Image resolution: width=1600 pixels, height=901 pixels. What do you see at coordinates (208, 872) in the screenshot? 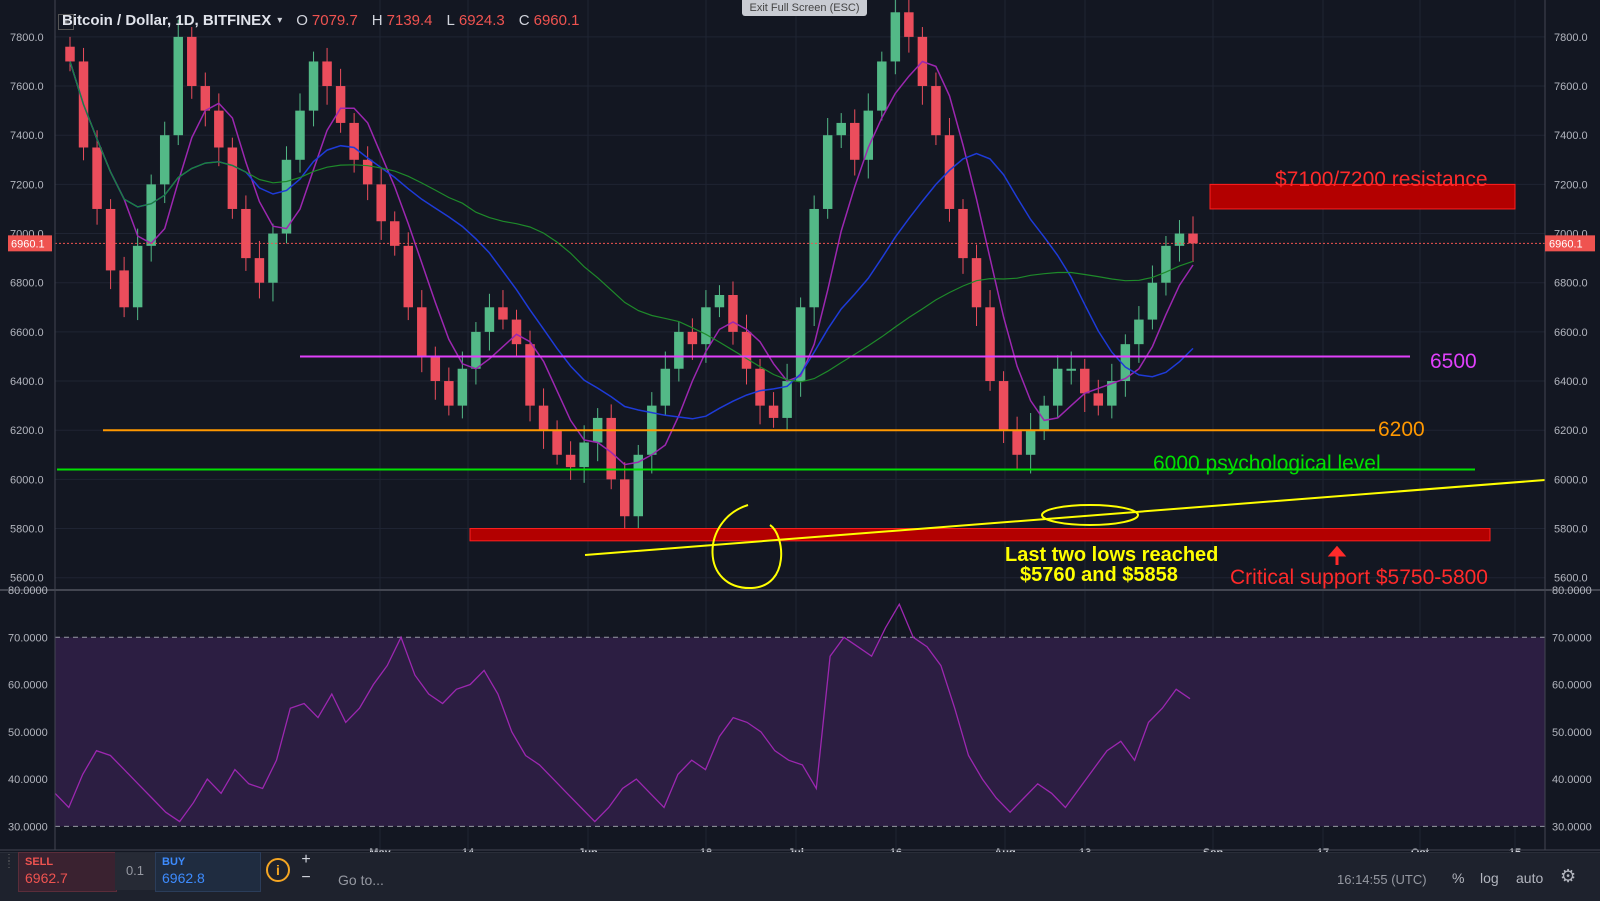
I see `buy-button: BUY 6962.8` at bounding box center [208, 872].